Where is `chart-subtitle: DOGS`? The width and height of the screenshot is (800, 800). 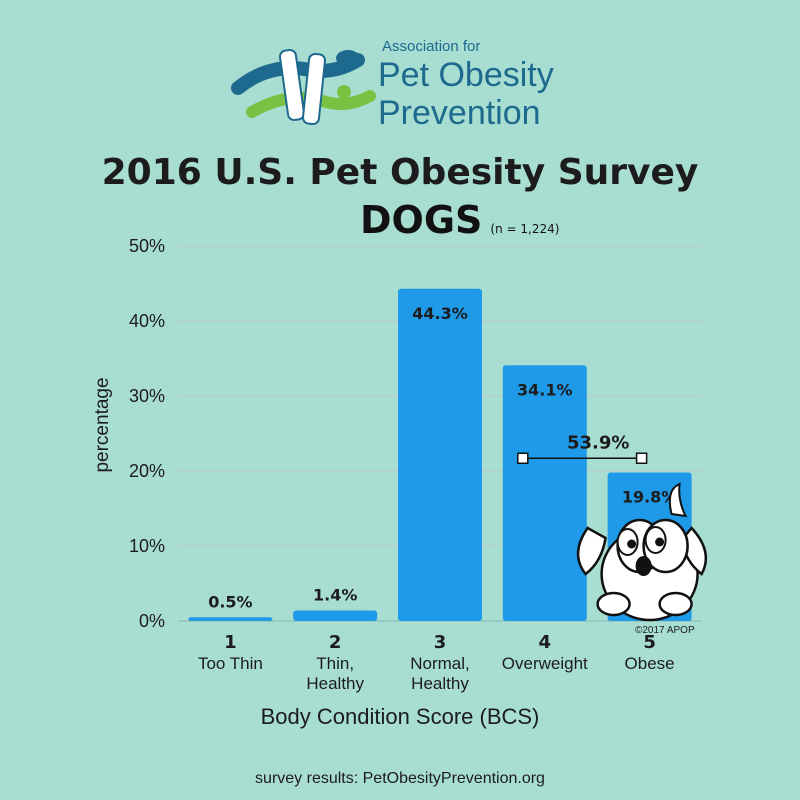 chart-subtitle: DOGS is located at coordinates (421, 220).